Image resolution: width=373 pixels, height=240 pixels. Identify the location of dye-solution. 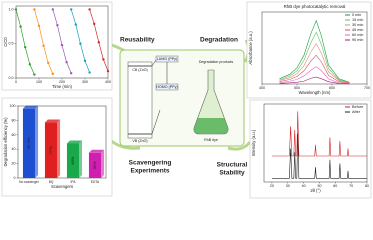
(211, 126).